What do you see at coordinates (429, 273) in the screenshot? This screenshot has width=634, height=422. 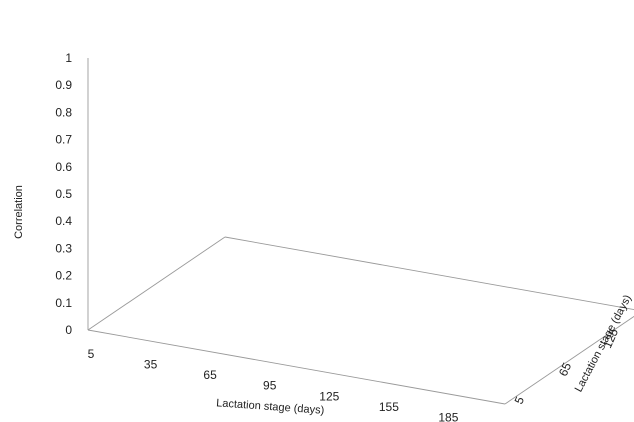 I see `floor-back-edge` at bounding box center [429, 273].